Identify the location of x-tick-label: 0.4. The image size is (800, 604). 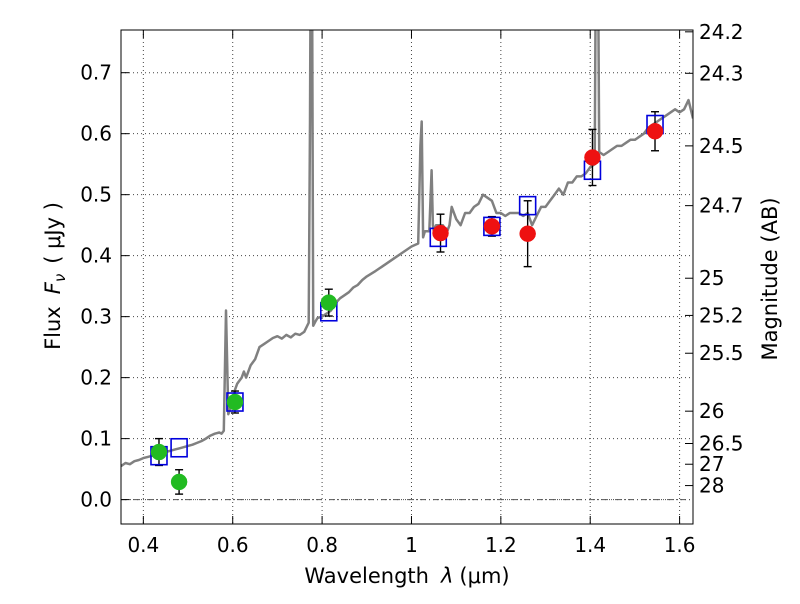
(143, 545).